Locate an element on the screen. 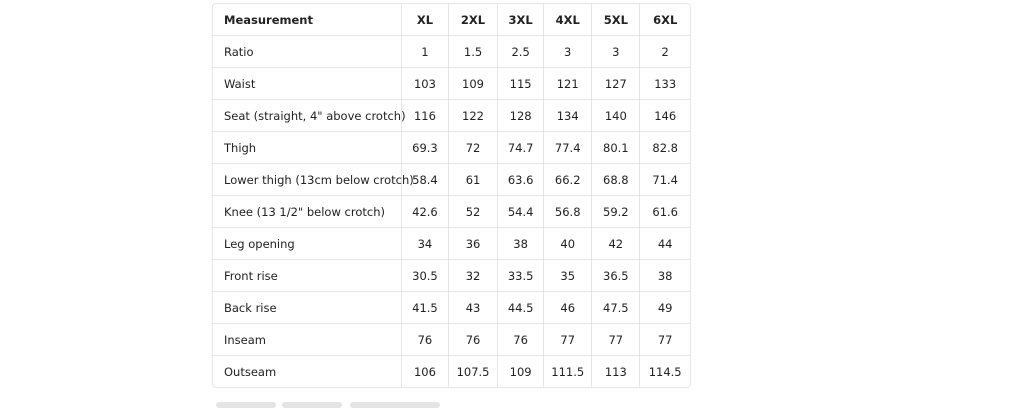  table-cell: 111.5 is located at coordinates (568, 371).